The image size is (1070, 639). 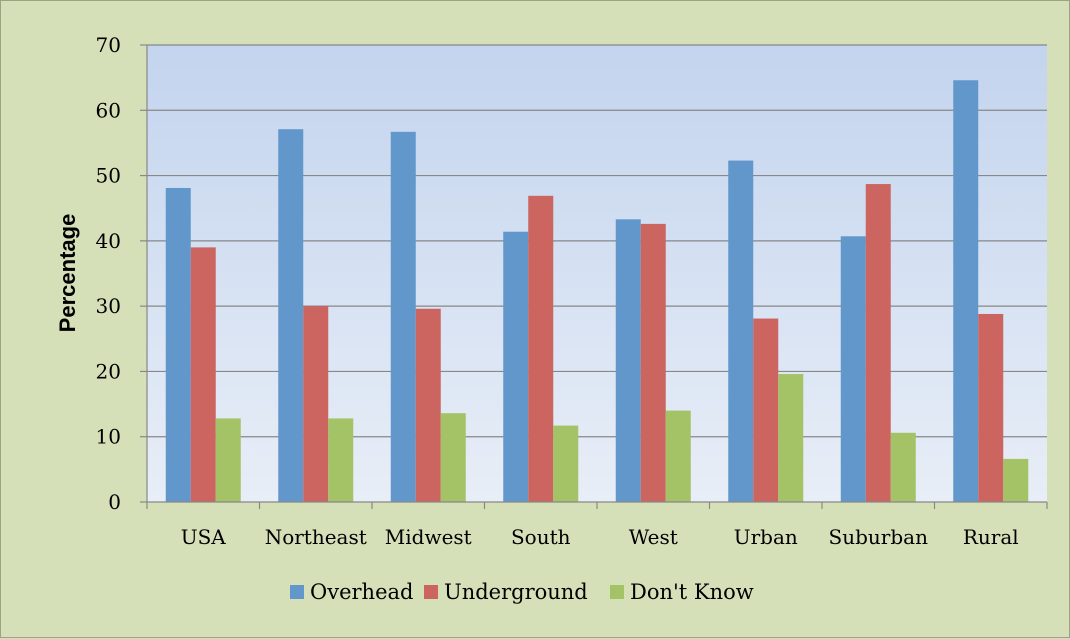 I want to click on legend-label: Don't Know, so click(x=692, y=592).